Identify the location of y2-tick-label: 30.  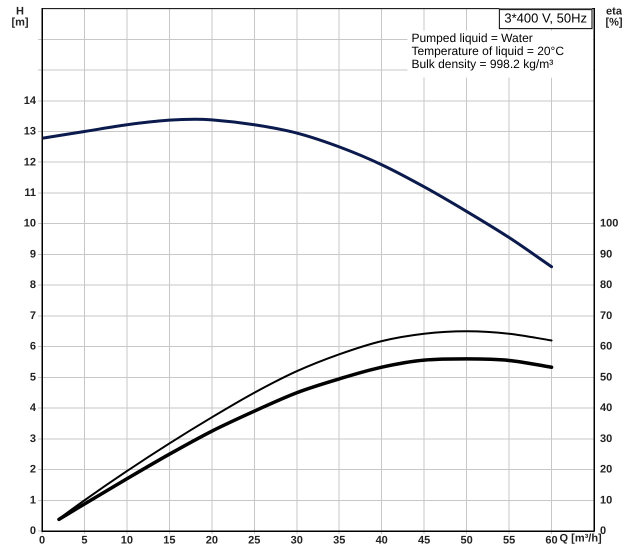
(606, 438).